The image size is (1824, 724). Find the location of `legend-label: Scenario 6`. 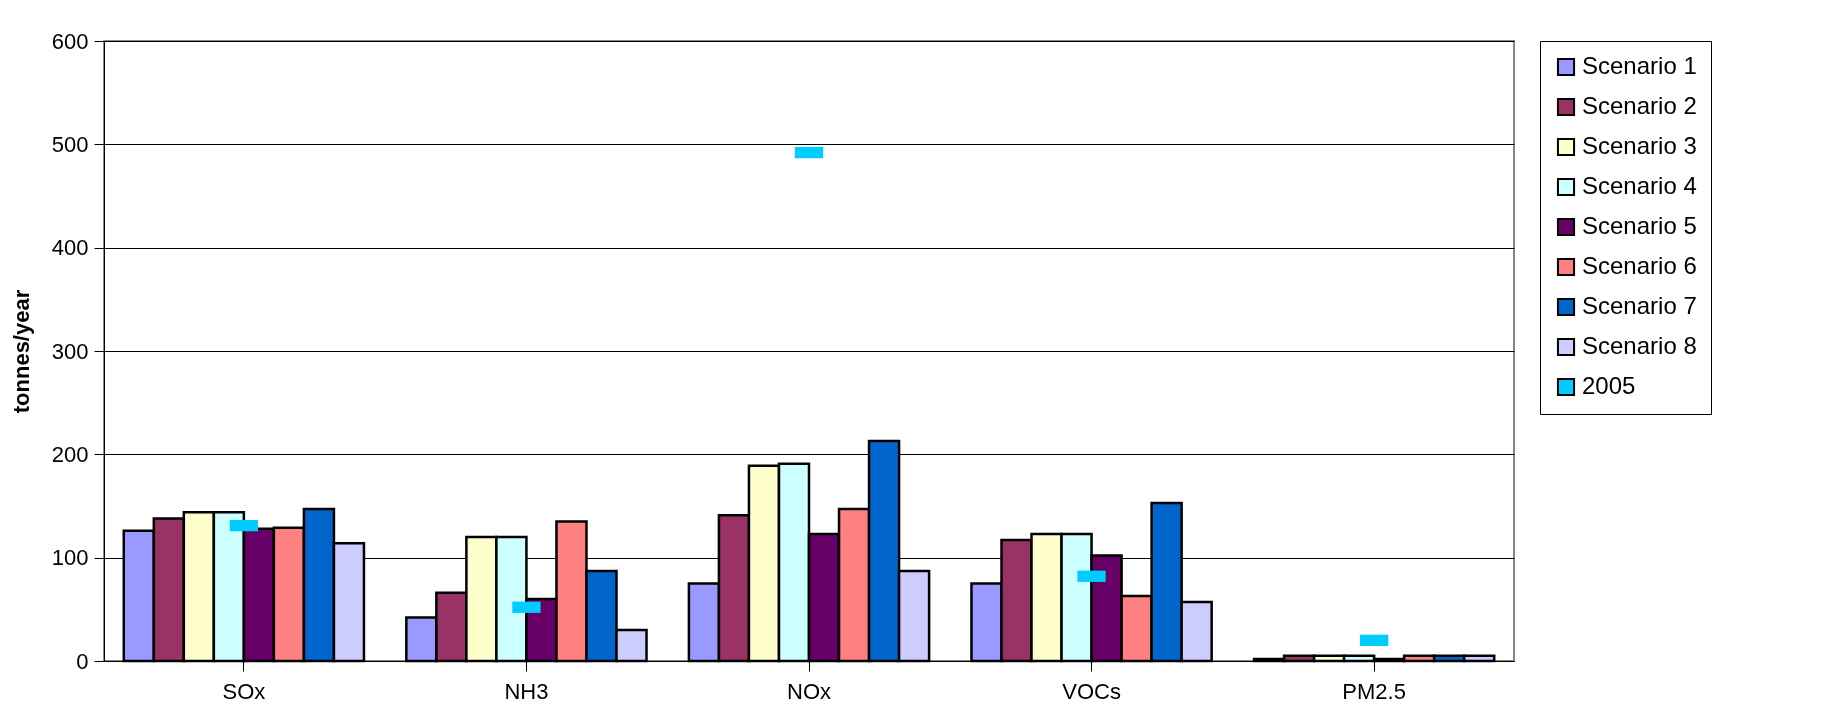

legend-label: Scenario 6 is located at coordinates (1639, 265).